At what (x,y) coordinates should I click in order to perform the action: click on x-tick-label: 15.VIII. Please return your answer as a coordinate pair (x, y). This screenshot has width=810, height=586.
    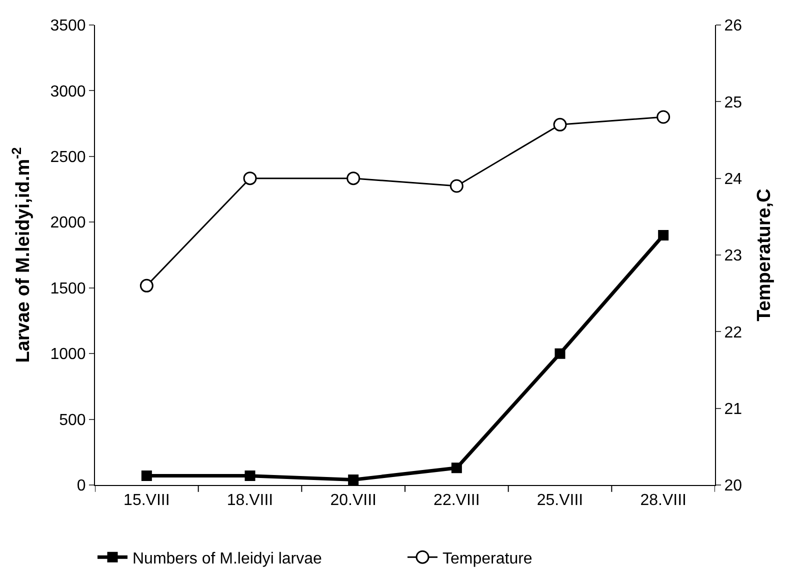
    Looking at the image, I should click on (147, 501).